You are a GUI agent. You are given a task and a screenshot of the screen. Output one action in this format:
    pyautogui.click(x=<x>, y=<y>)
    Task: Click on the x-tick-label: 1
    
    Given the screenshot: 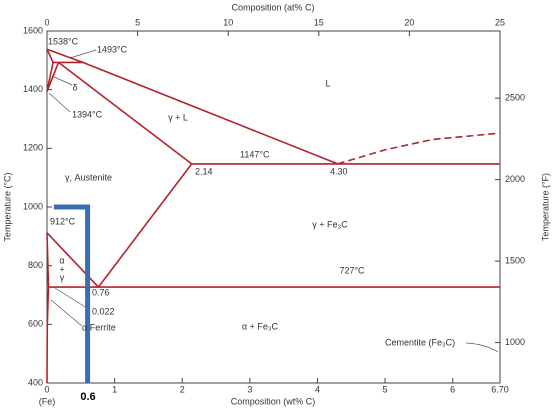 What is the action you would take?
    pyautogui.click(x=114, y=389)
    